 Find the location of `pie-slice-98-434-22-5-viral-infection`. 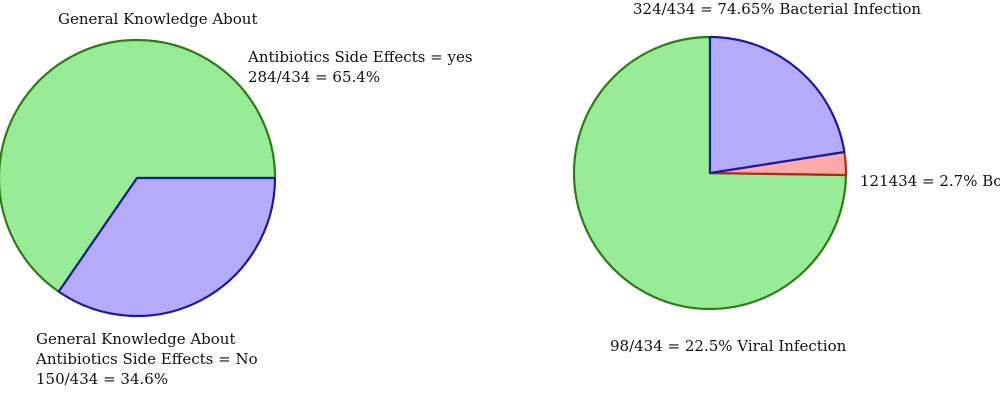

pie-slice-98-434-22-5-viral-infection is located at coordinates (777, 105).